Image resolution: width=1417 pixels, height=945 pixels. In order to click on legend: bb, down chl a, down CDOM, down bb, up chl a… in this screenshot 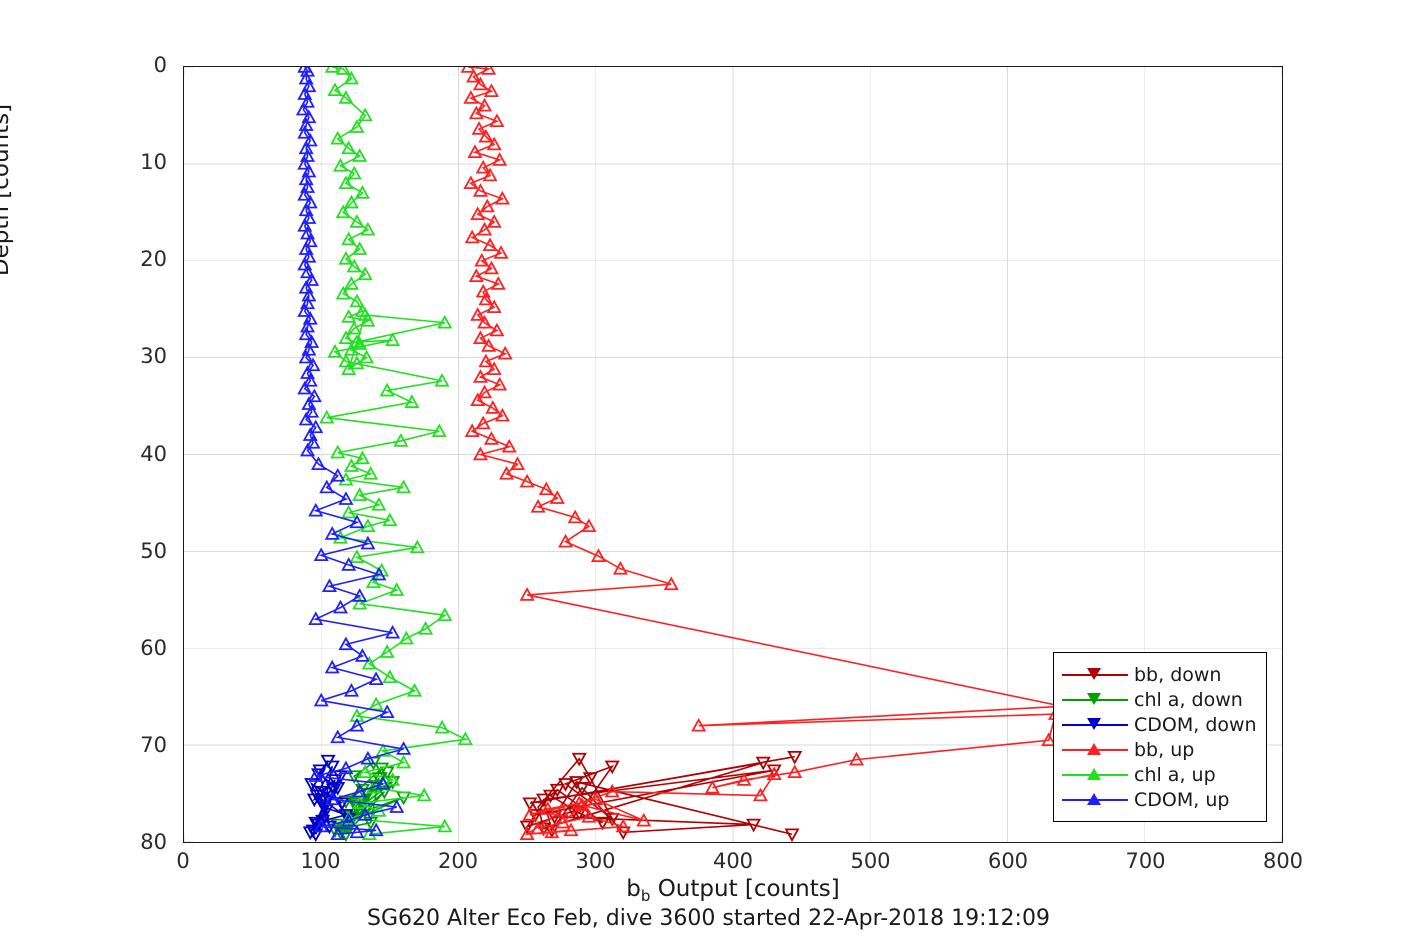, I will do `click(1160, 737)`.